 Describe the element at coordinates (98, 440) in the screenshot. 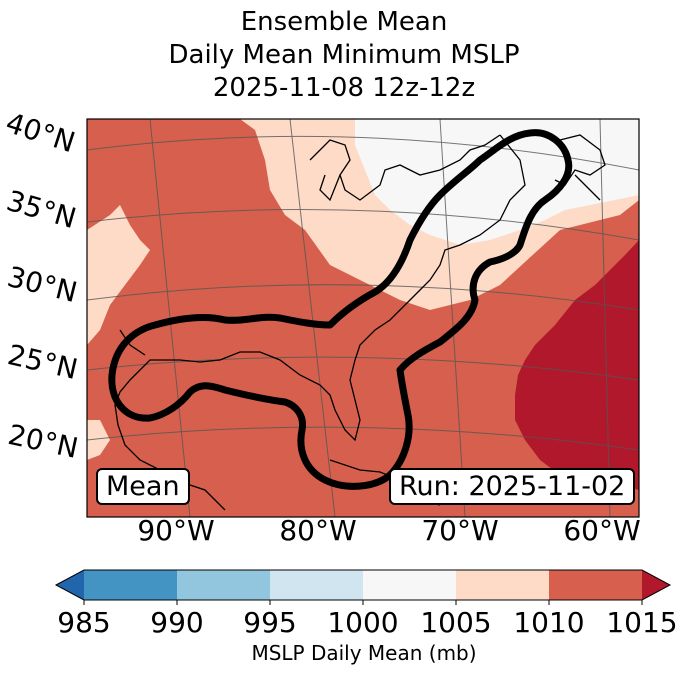

I see `mslp-field-southwest-light` at that location.